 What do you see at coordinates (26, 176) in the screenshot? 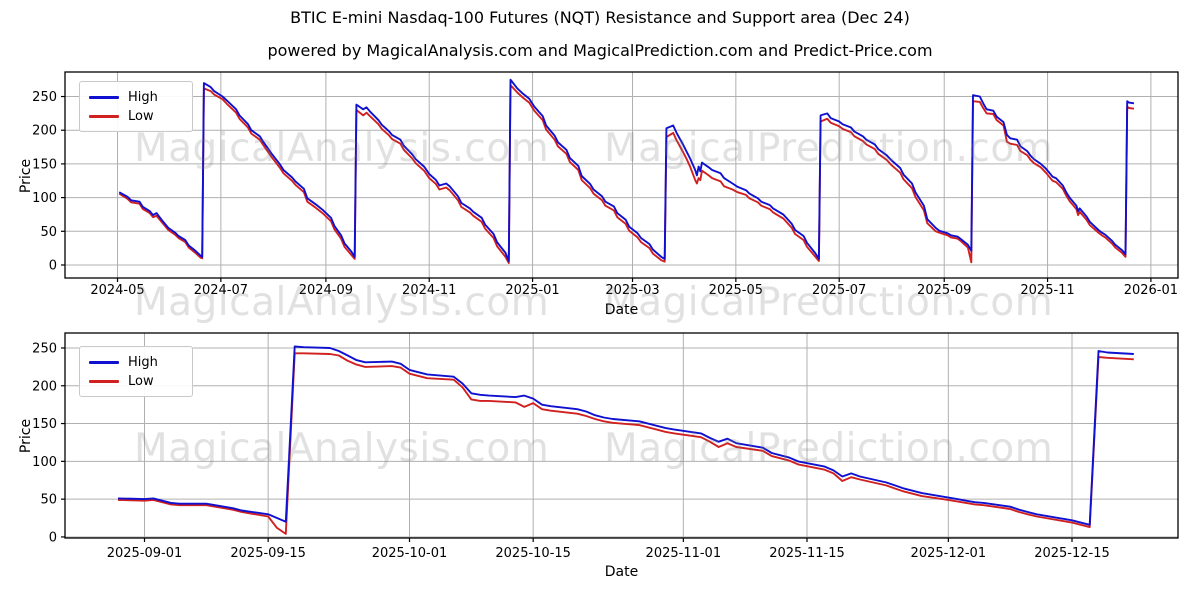
I see `y-axis-label-top: Price` at bounding box center [26, 176].